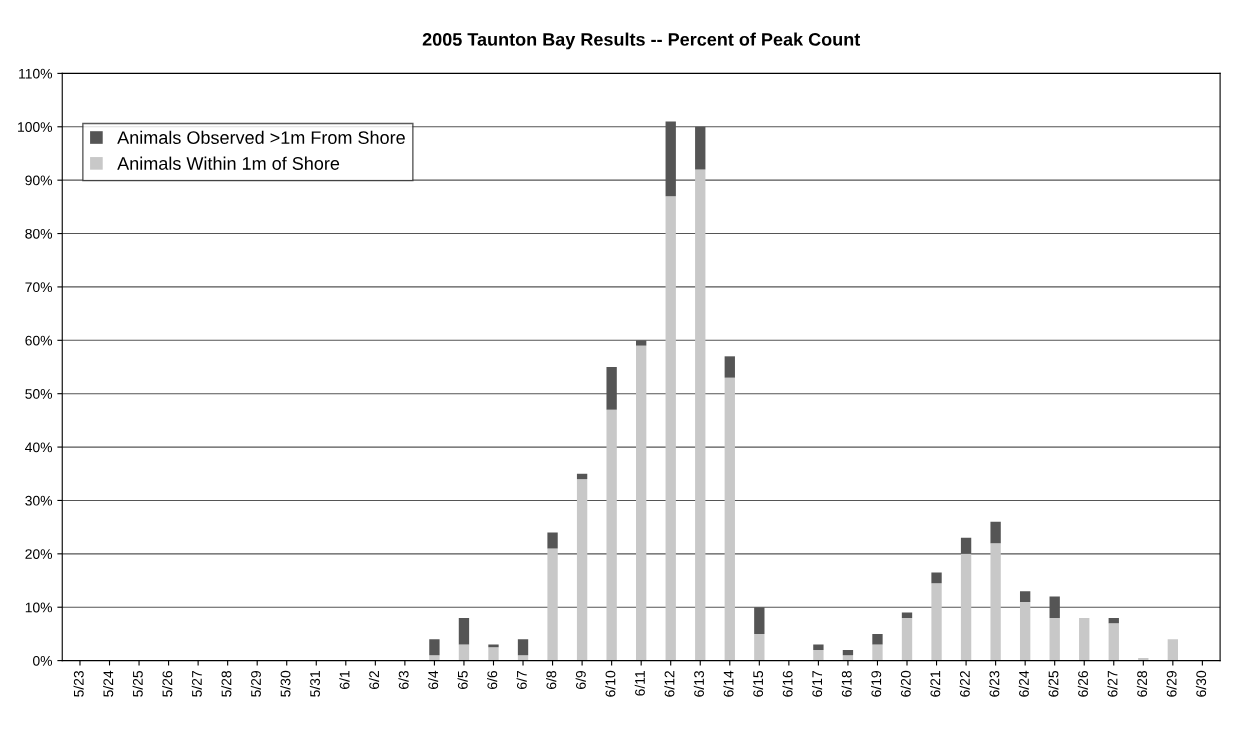 This screenshot has width=1245, height=734. I want to click on y-tick-label: 10%, so click(39, 607).